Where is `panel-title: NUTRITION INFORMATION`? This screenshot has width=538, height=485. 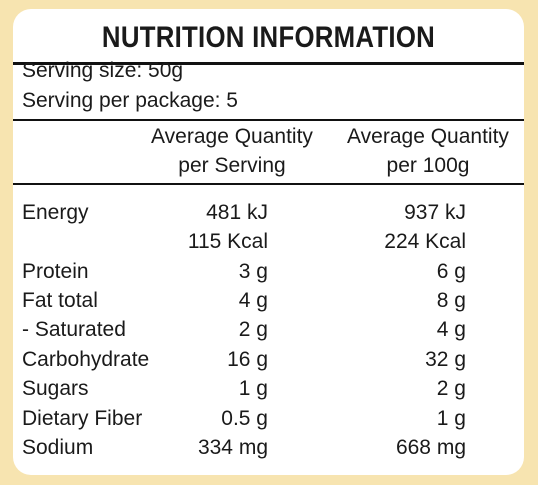
panel-title: NUTRITION INFORMATION is located at coordinates (268, 37).